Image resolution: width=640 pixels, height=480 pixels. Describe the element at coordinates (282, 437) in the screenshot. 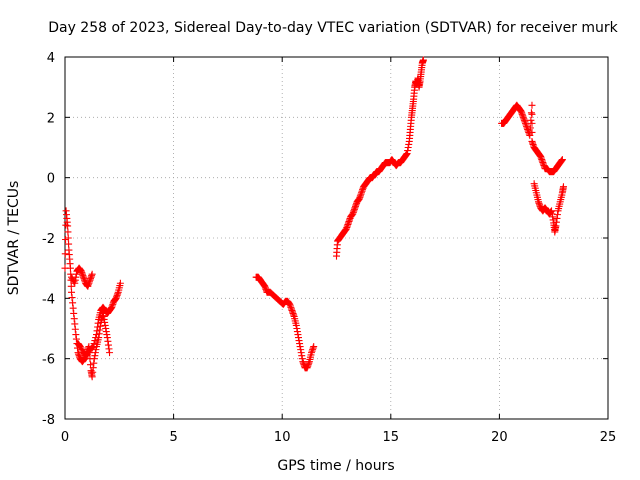

I see `x-tick-label: 10` at that location.